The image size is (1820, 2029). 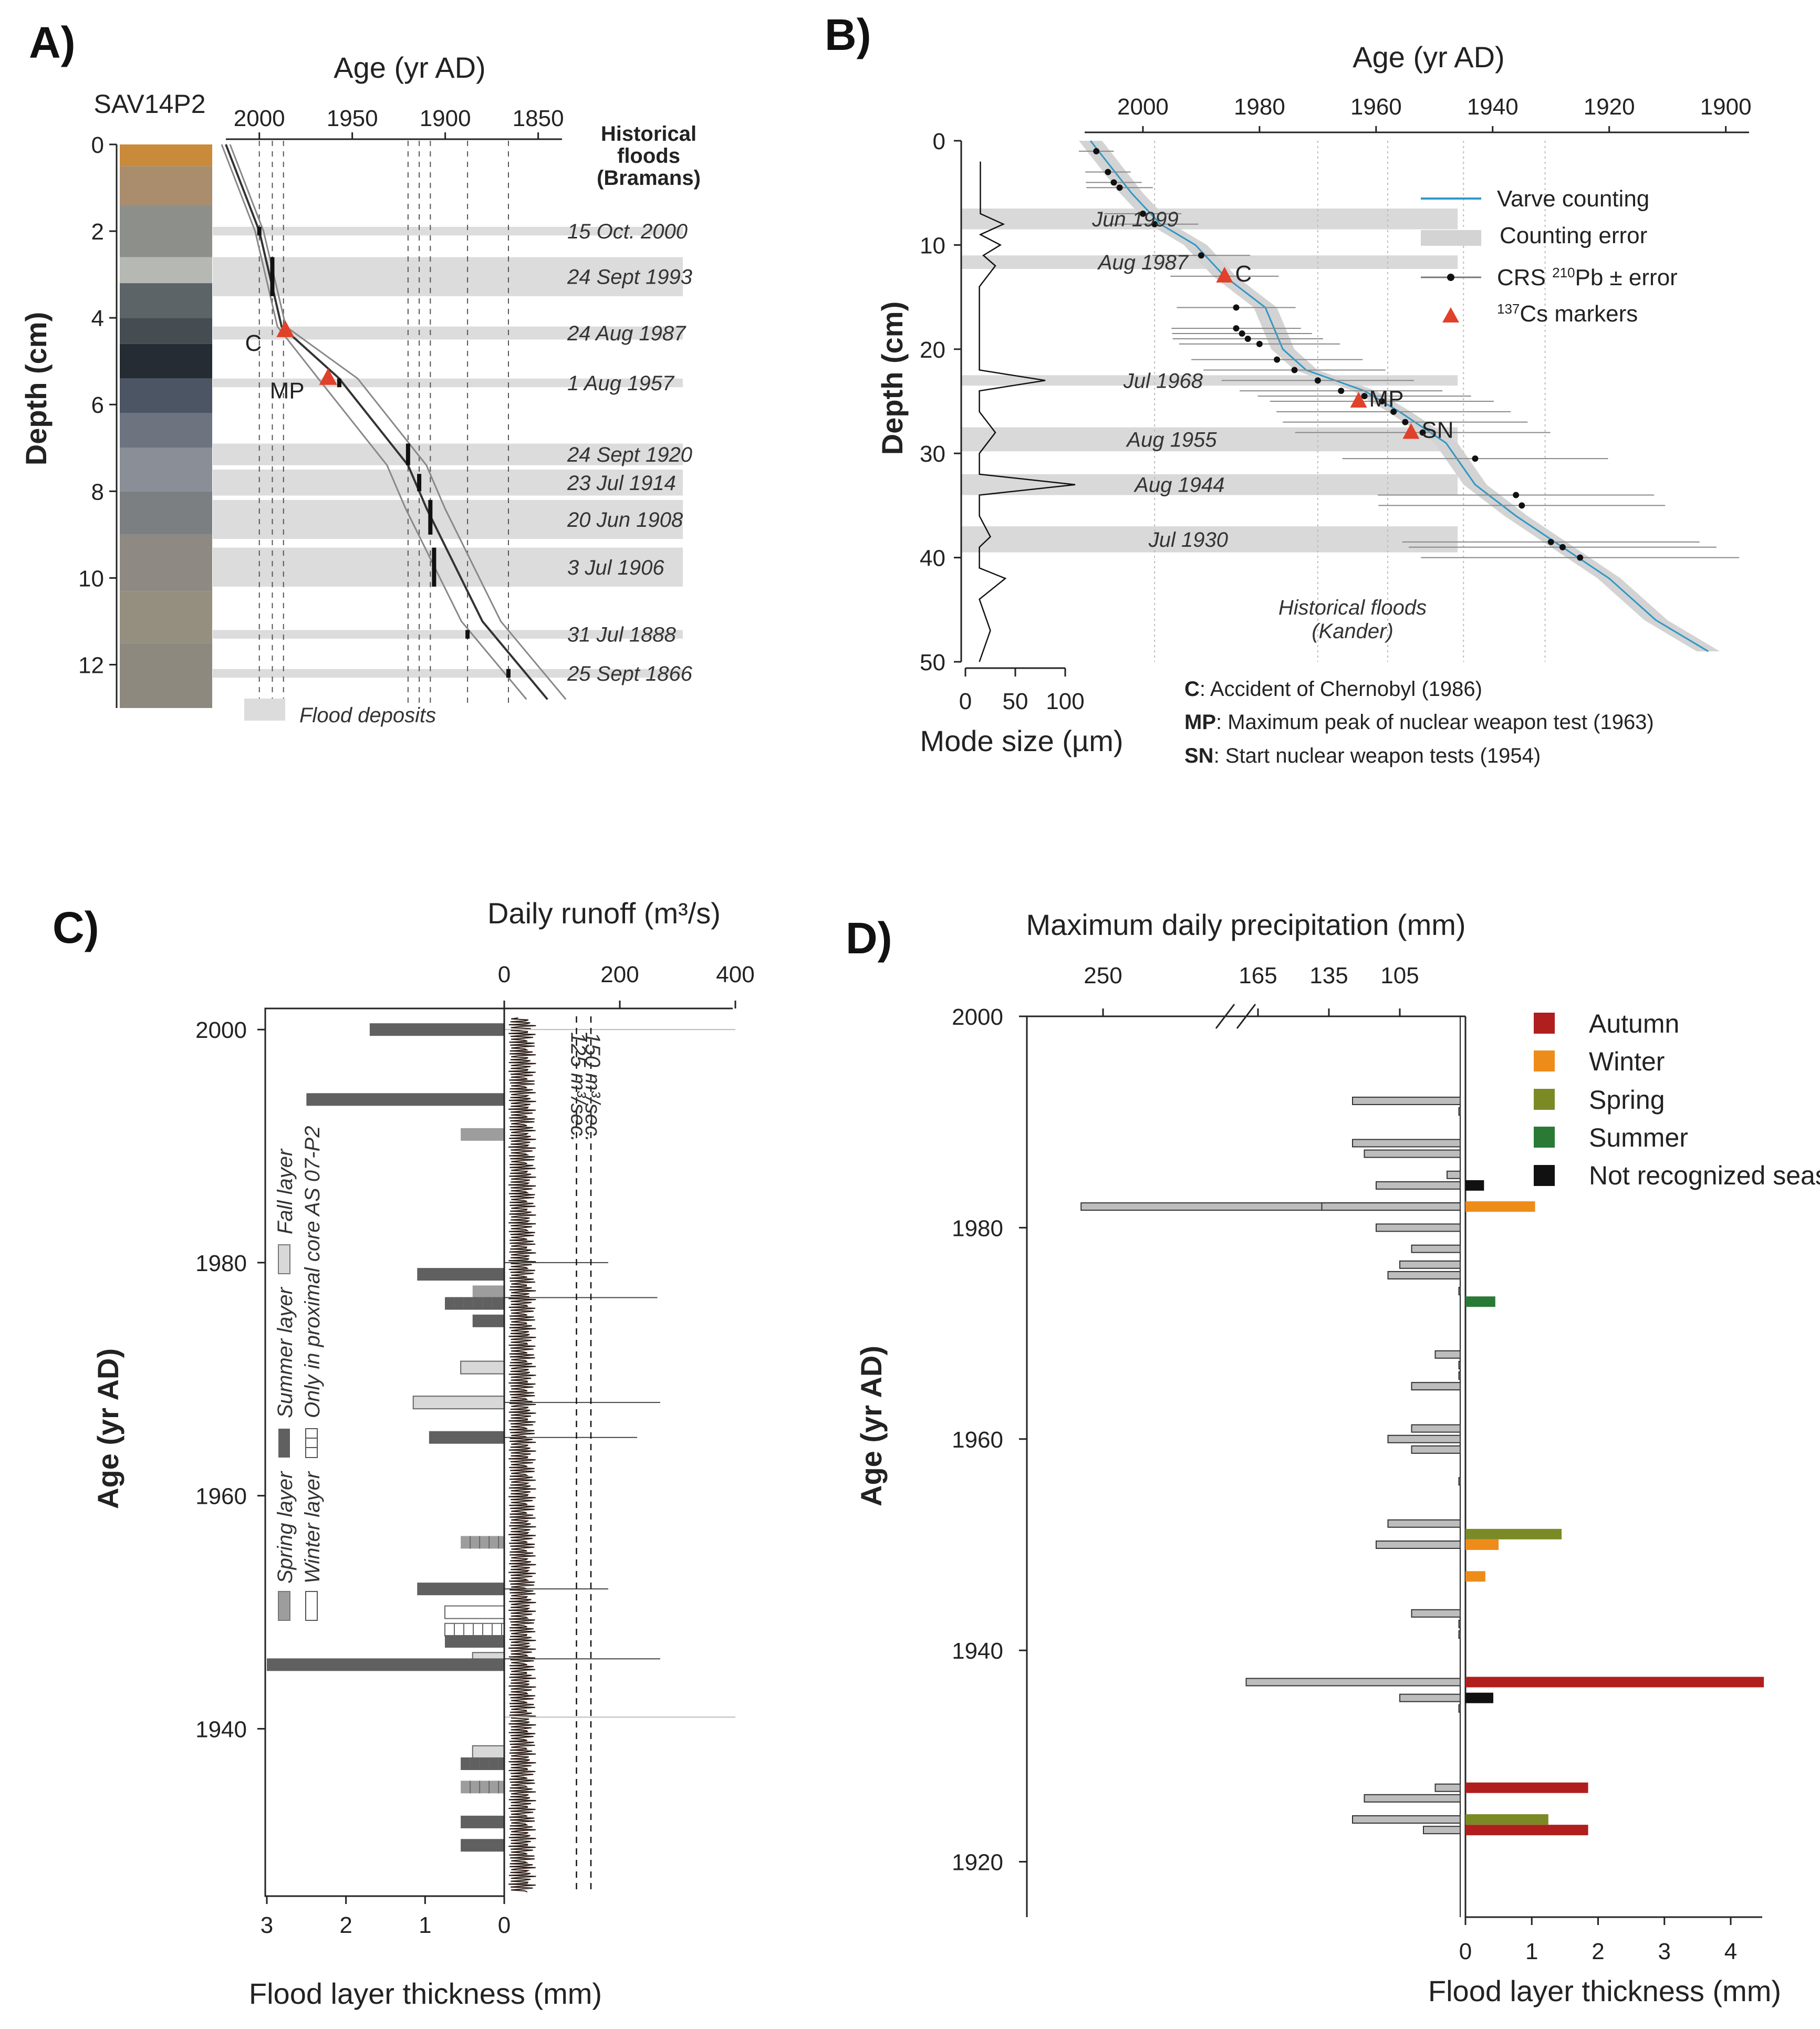 I want to click on age-depth-lower-bound, so click(x=374, y=422).